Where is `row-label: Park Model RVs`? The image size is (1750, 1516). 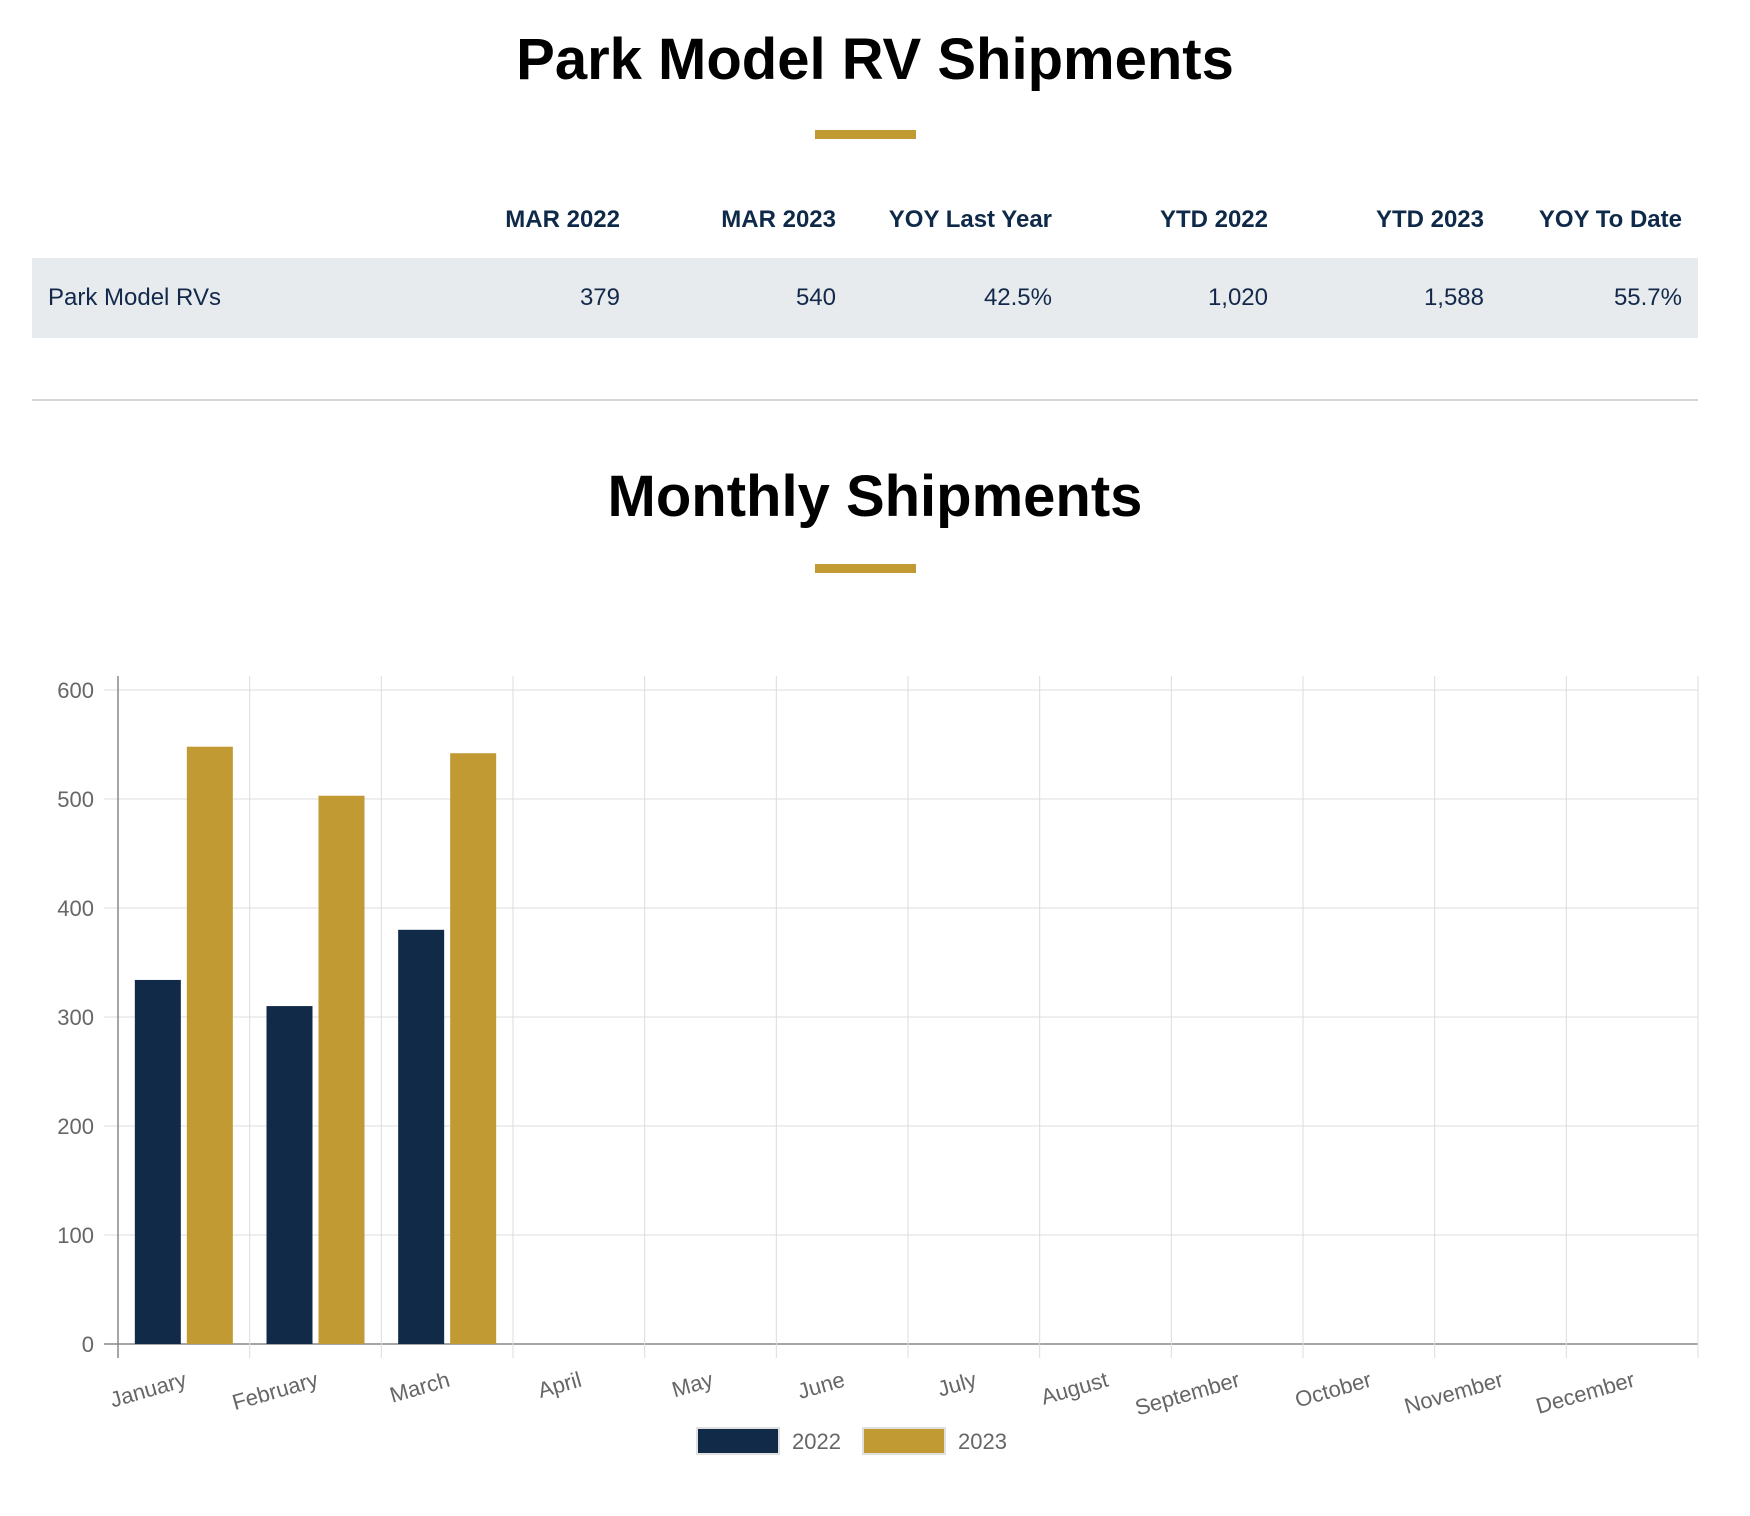 row-label: Park Model RVs is located at coordinates (134, 297).